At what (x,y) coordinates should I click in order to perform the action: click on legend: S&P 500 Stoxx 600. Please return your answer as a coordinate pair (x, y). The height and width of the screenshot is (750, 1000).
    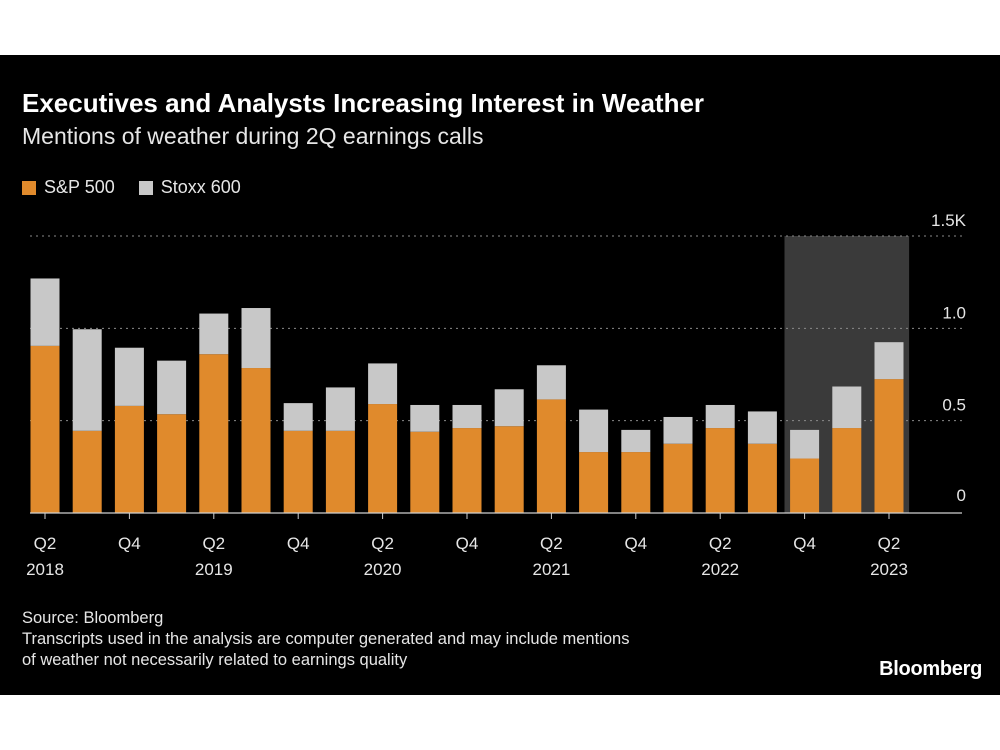
    Looking at the image, I should click on (143, 187).